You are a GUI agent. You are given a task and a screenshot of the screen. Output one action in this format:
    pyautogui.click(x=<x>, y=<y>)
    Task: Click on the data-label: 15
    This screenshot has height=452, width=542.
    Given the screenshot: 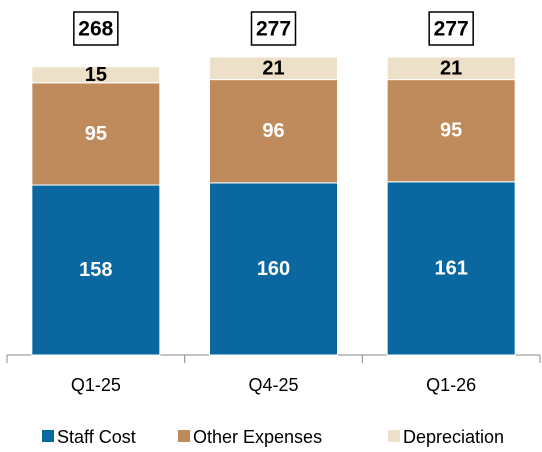 What is the action you would take?
    pyautogui.click(x=96, y=75)
    